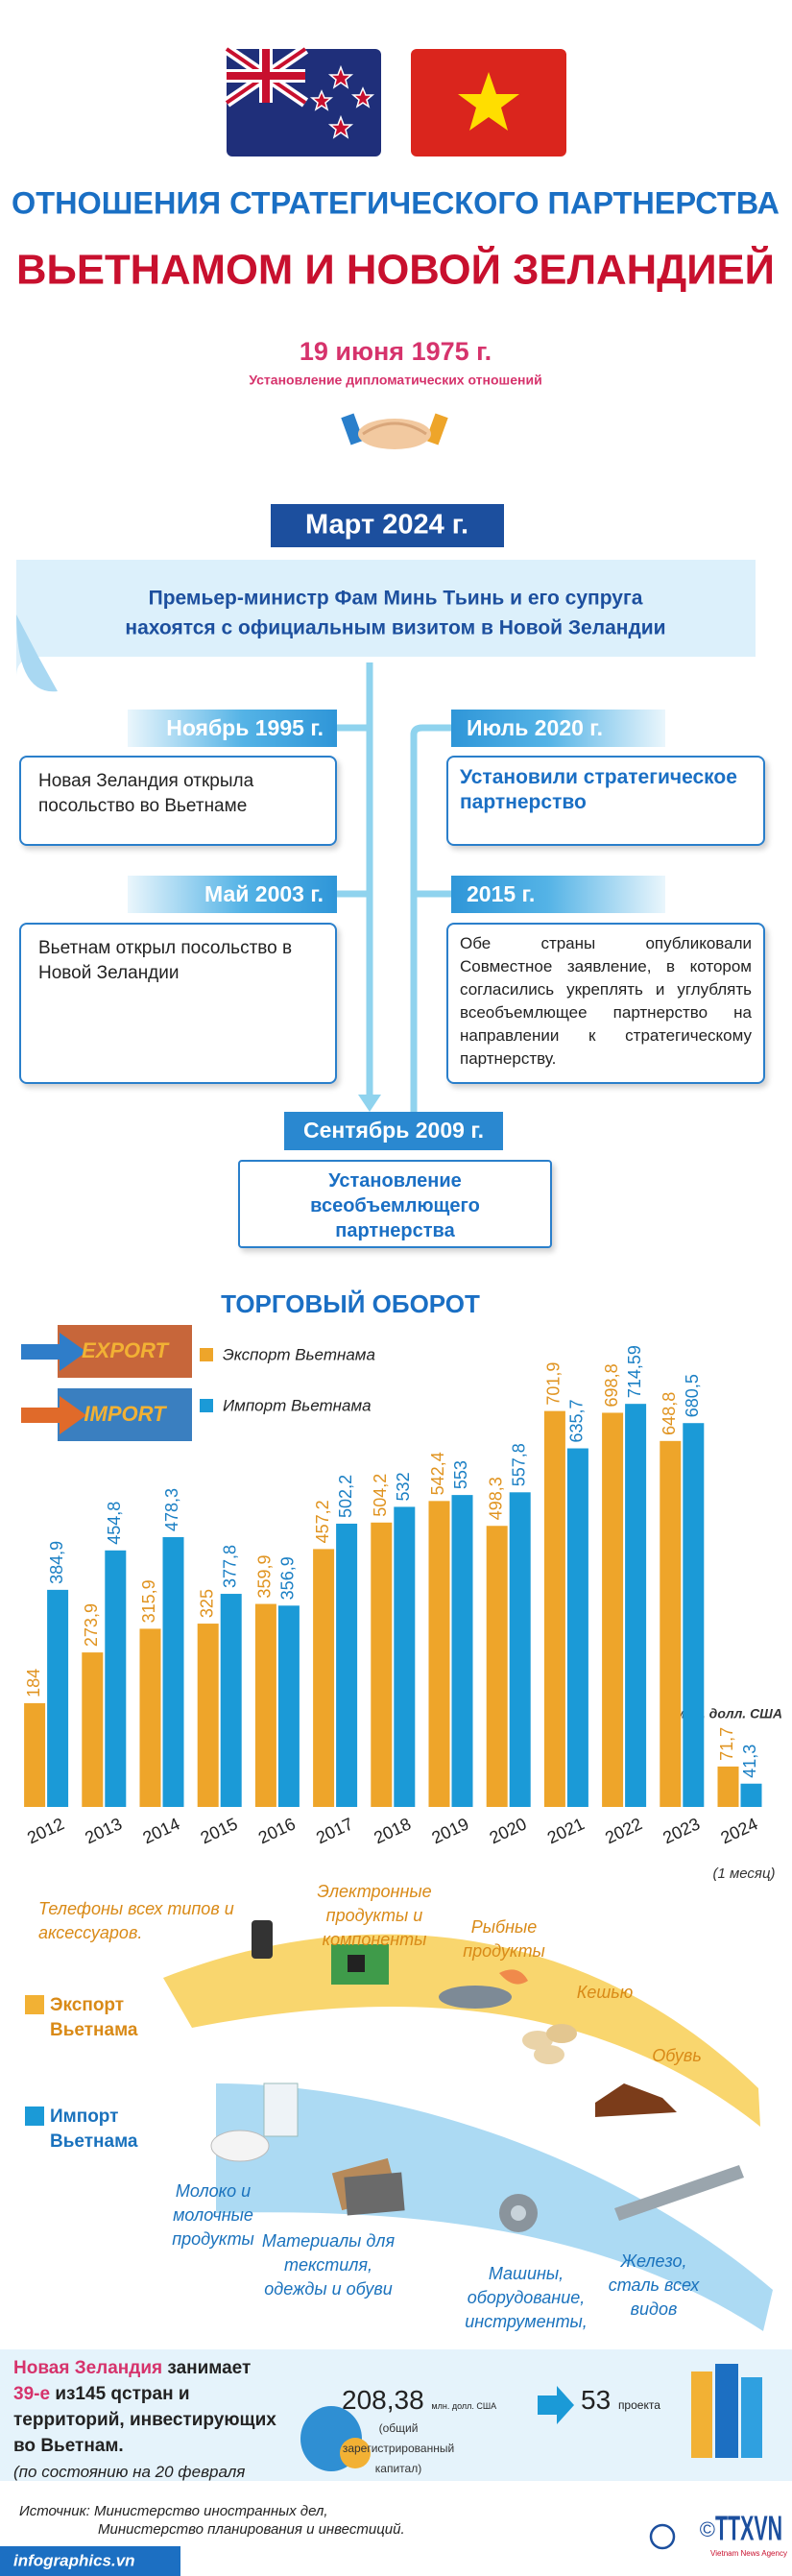  What do you see at coordinates (88, 2368) in the screenshot?
I see `country: Новая Зеландия` at bounding box center [88, 2368].